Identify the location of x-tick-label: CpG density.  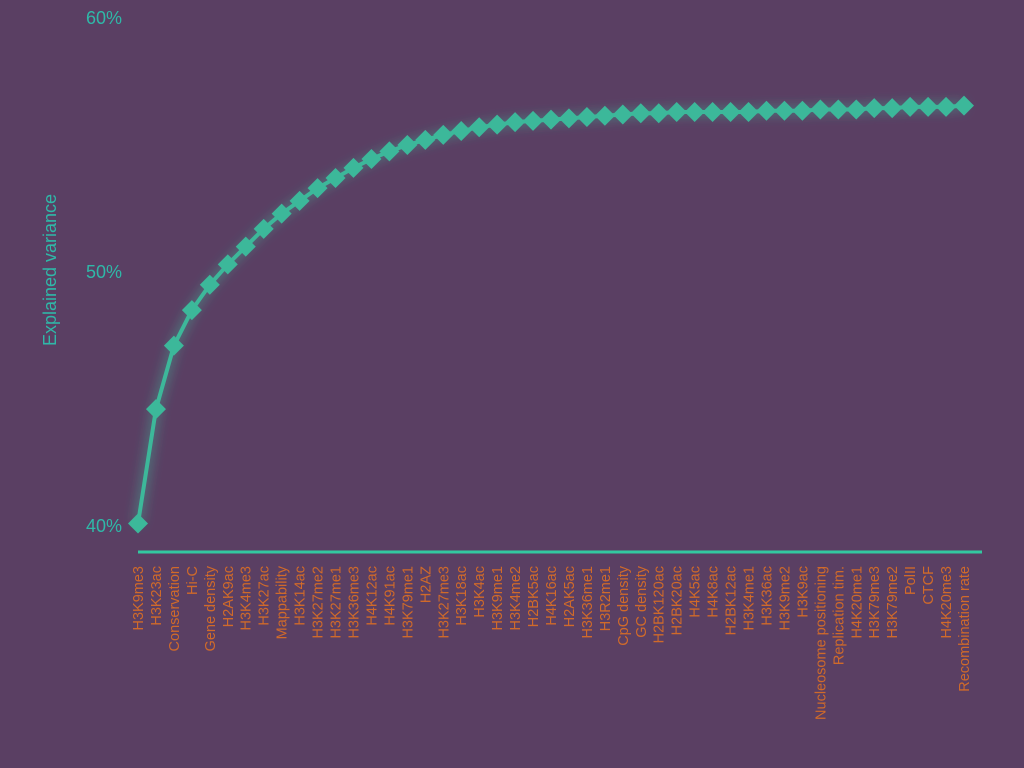
(624, 605).